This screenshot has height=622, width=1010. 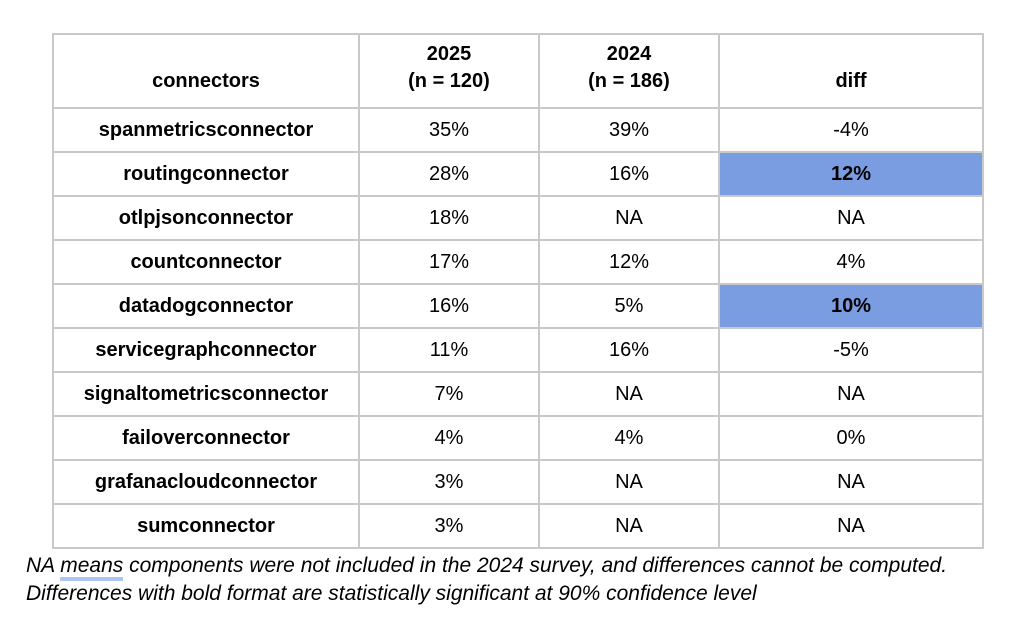 What do you see at coordinates (449, 54) in the screenshot?
I see `header-2025-year: 2025` at bounding box center [449, 54].